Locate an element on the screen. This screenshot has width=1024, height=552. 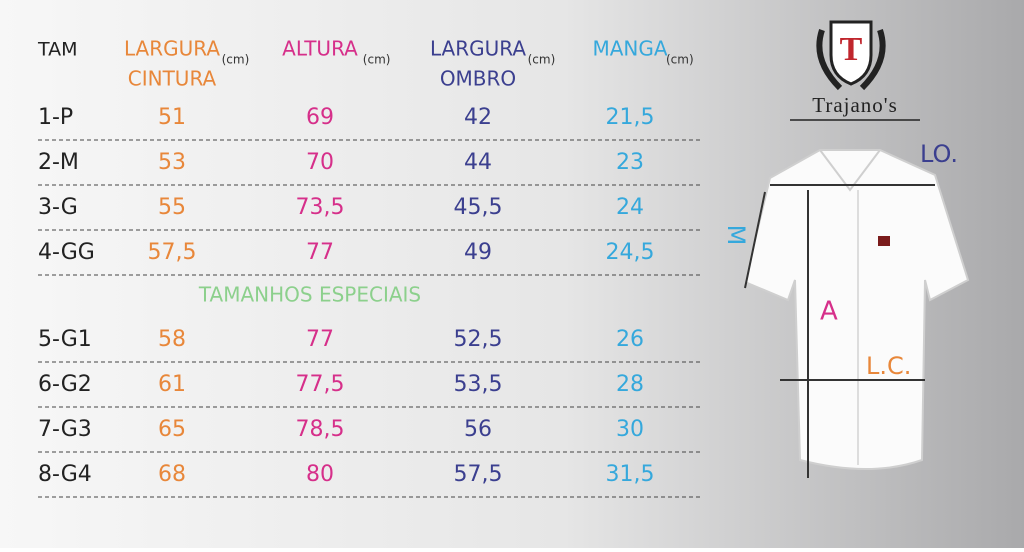
size-value: 58 is located at coordinates (172, 339).